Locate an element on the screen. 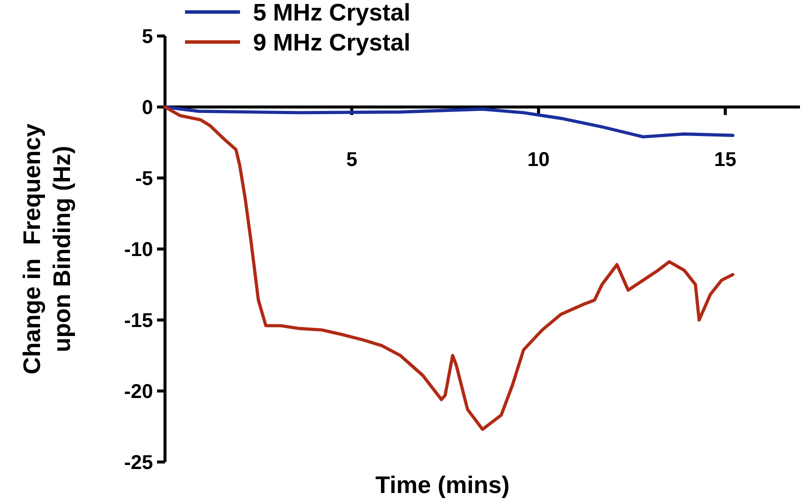  legend-label: 5 MHz Crystal is located at coordinates (331, 13).